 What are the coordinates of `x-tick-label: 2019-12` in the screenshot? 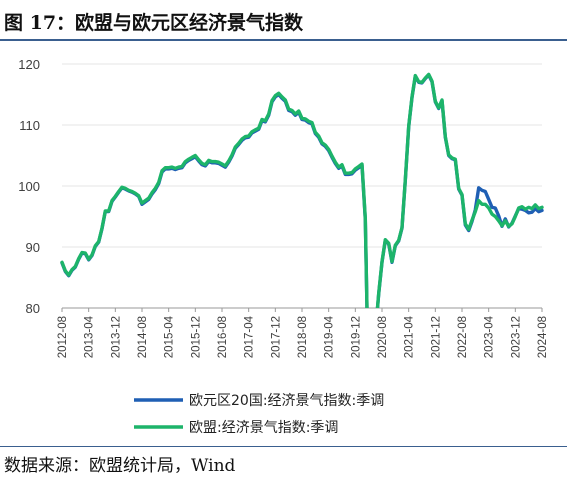 It's located at (356, 337).